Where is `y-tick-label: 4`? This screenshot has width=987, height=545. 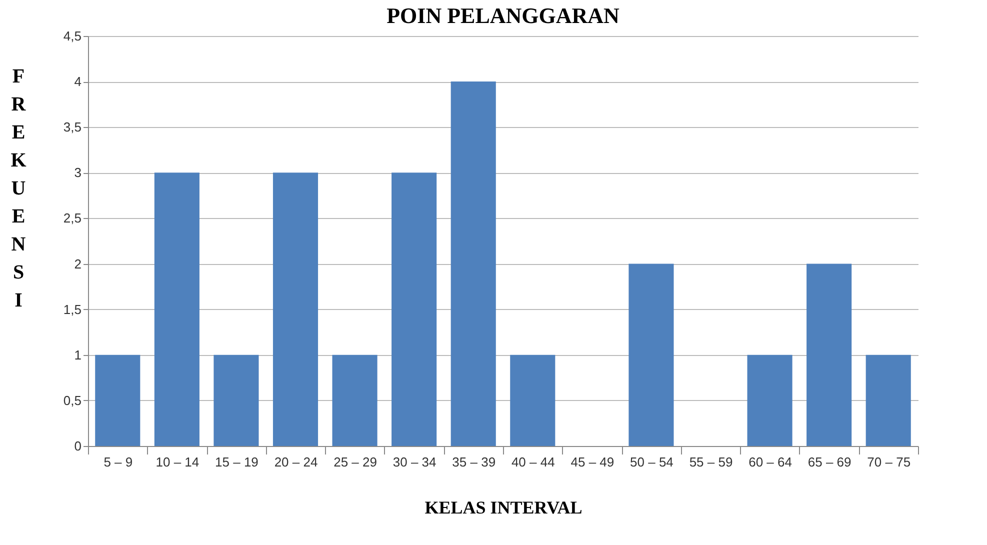
y-tick-label: 4 is located at coordinates (78, 82).